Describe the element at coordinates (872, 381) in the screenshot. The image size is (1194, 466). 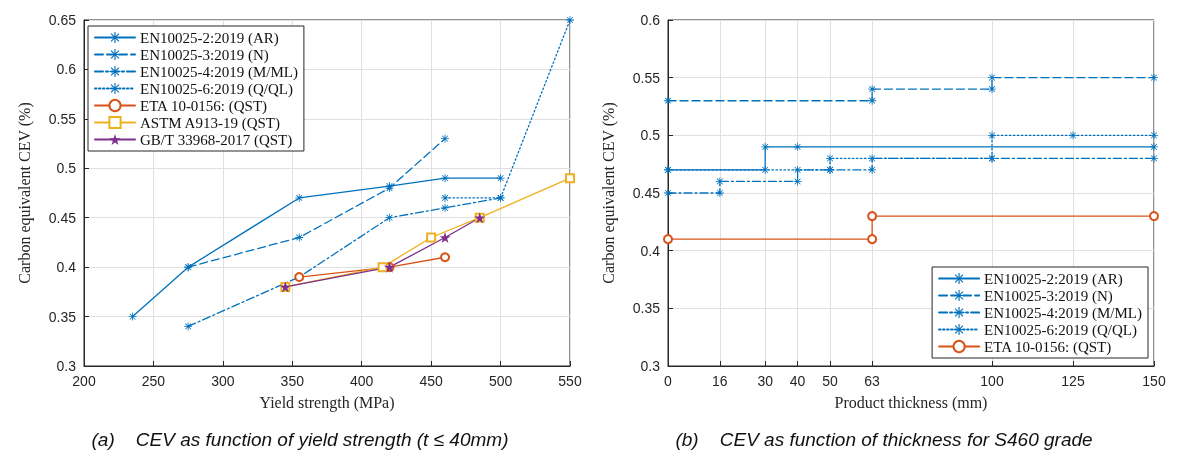
I see `x-tick-label: 63` at that location.